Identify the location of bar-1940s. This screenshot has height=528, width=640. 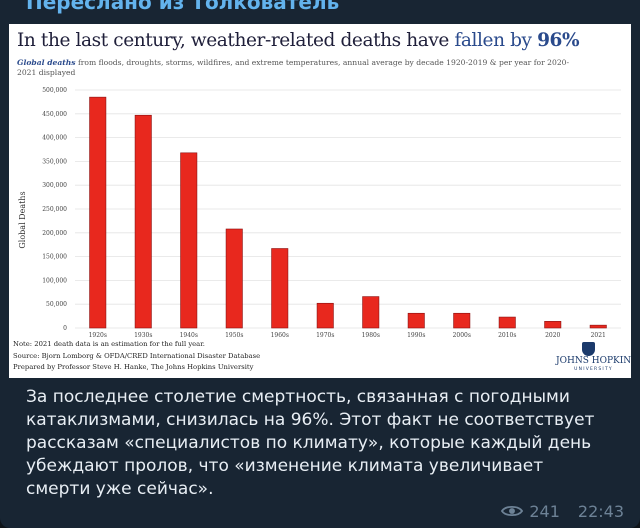
(189, 240).